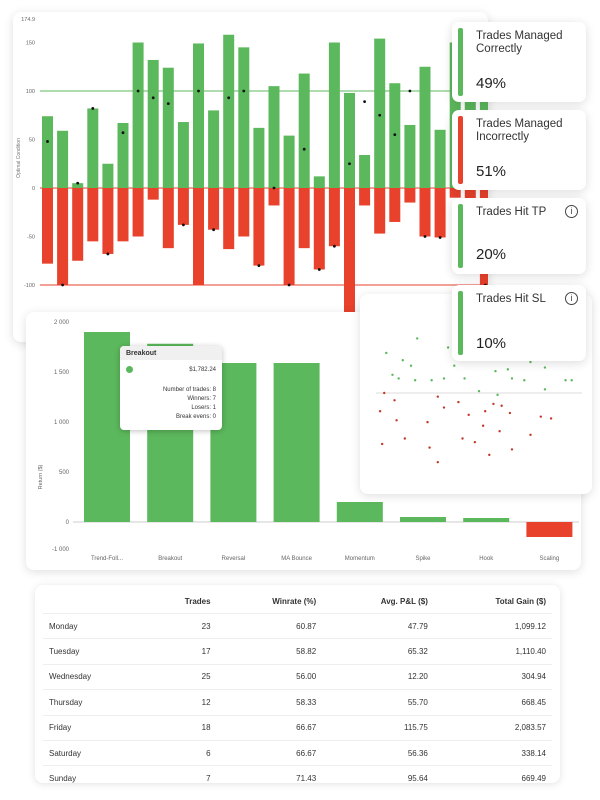 Image resolution: width=600 pixels, height=800 pixels. Describe the element at coordinates (550, 559) in the screenshot. I see `x-tick-label: Scaling` at that location.